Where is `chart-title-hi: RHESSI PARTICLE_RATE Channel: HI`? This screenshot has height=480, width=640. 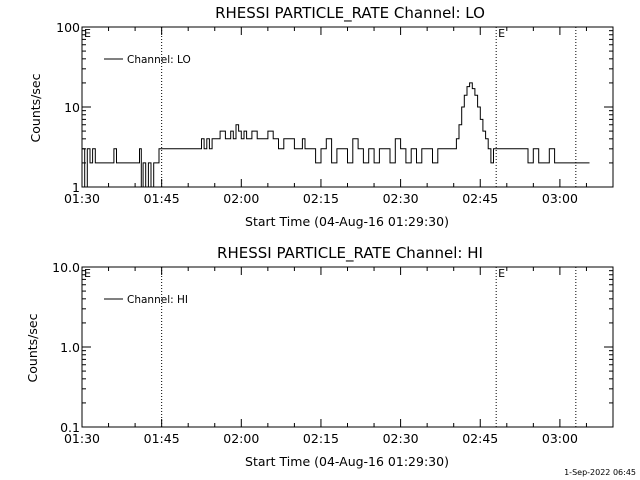
chart-title-hi: RHESSI PARTICLE_RATE Channel: HI is located at coordinates (350, 253).